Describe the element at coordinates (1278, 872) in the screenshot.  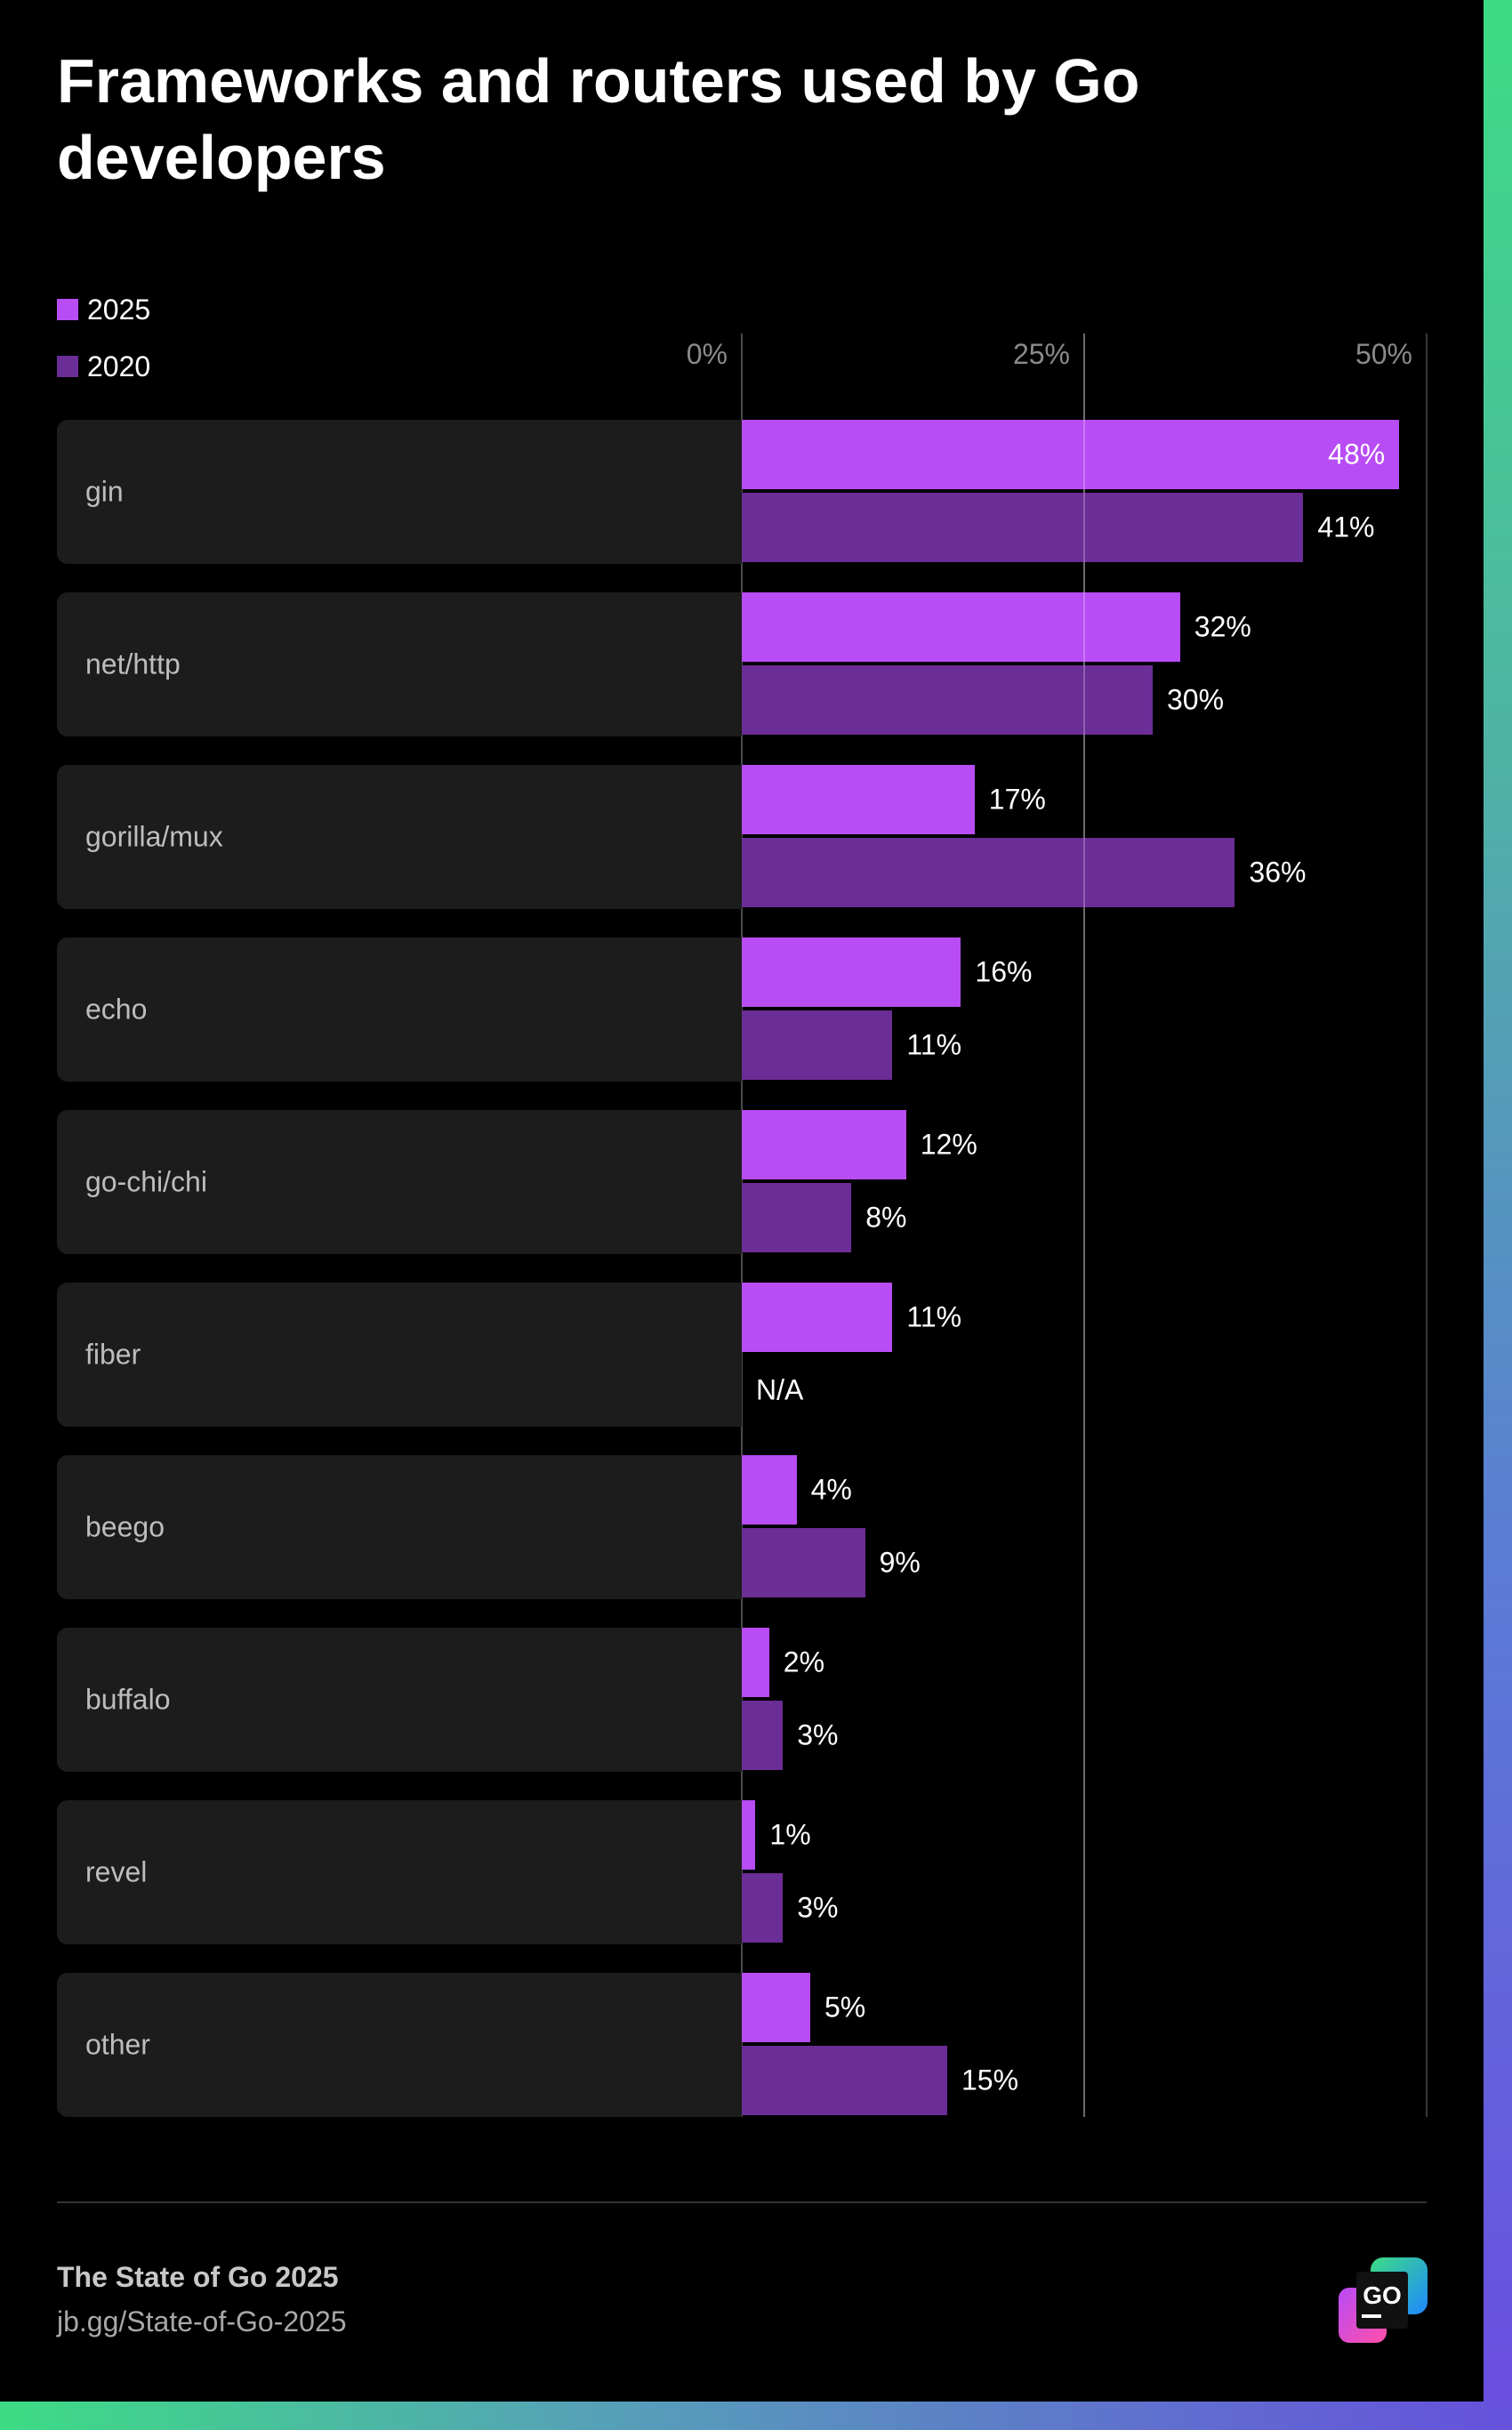
I see `bar-value-label-2020: 36%` at that location.